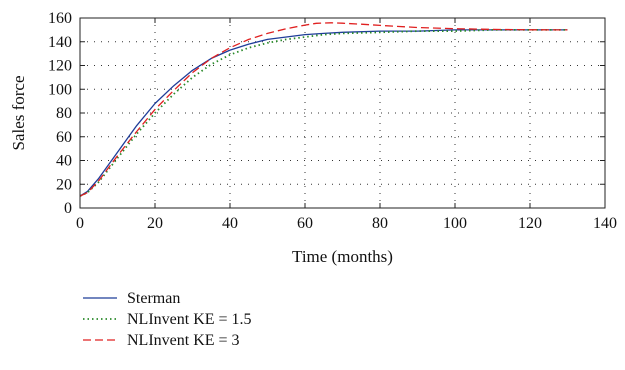 This screenshot has height=370, width=625. Describe the element at coordinates (64, 184) in the screenshot. I see `y-tick-label: 20` at that location.